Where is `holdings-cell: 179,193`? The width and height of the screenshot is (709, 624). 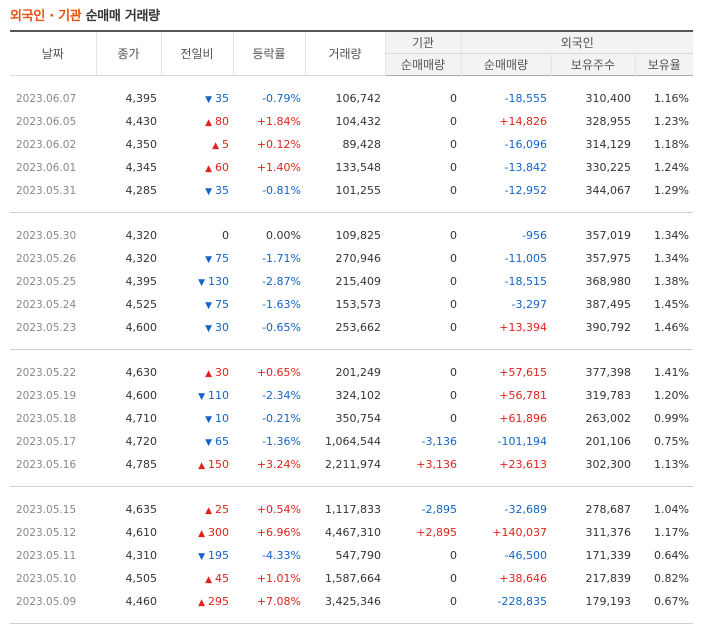 holdings-cell: 179,193 is located at coordinates (608, 601).